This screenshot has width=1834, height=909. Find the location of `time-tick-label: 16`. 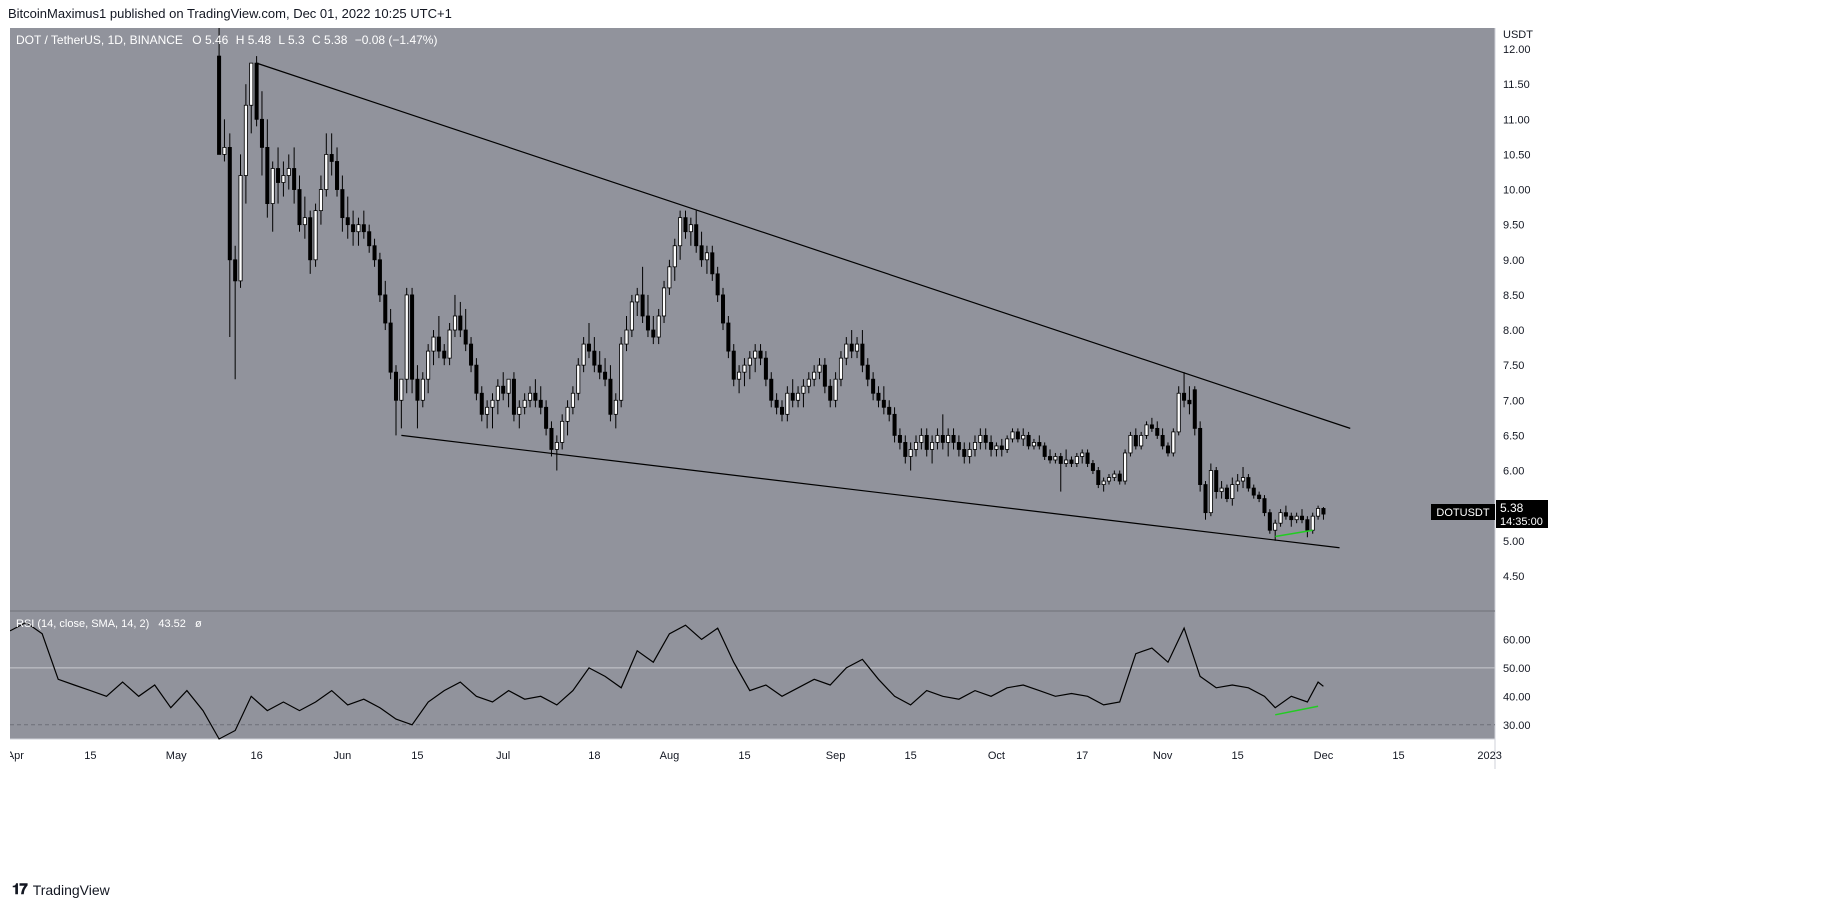

time-tick-label: 16 is located at coordinates (256, 756).